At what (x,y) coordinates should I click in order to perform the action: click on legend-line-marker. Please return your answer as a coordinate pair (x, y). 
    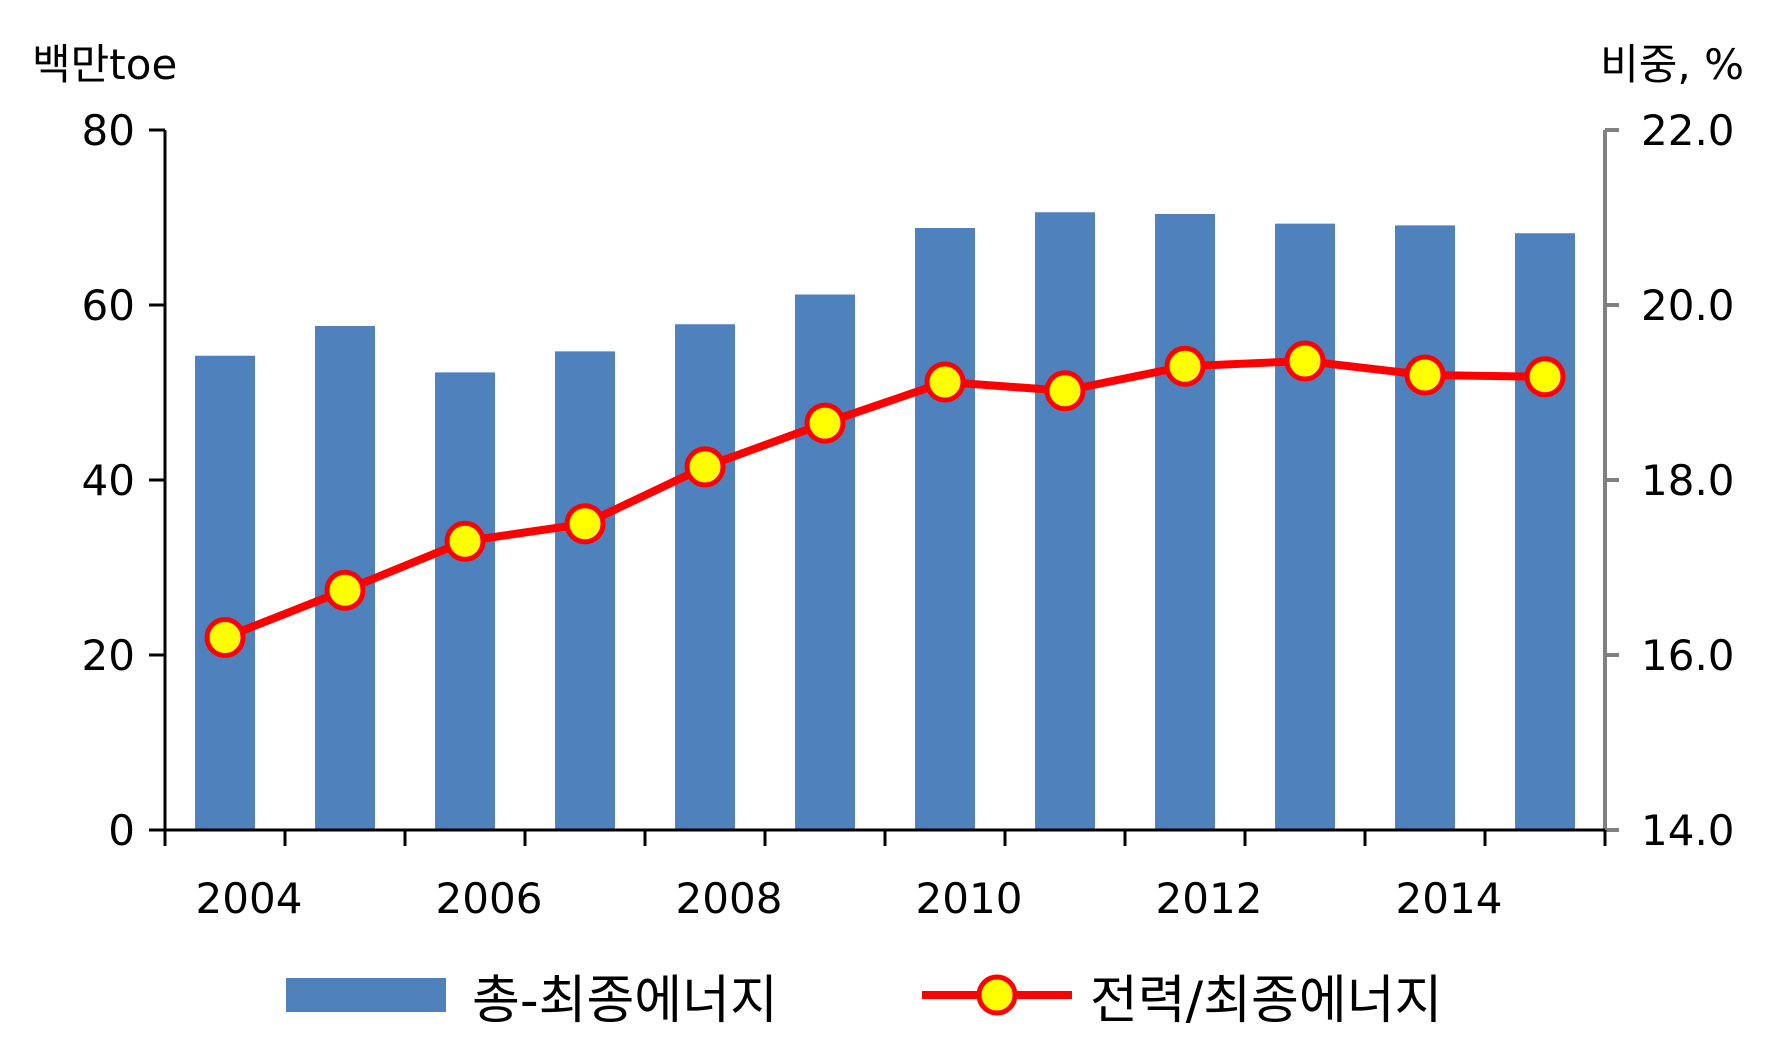
    Looking at the image, I should click on (997, 995).